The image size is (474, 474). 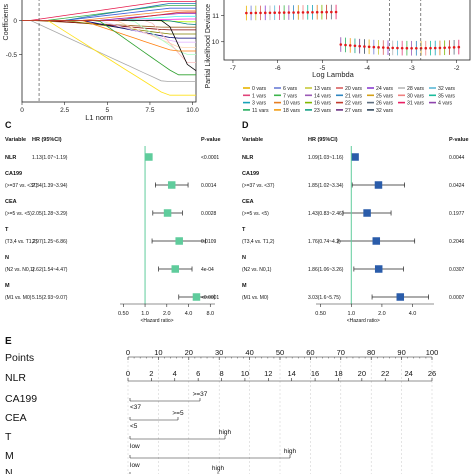 What do you see at coordinates (15, 378) in the screenshot?
I see `row-label: NLR` at bounding box center [15, 378].